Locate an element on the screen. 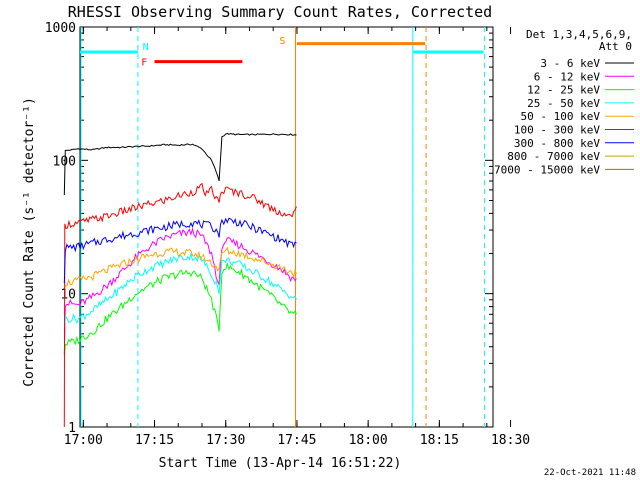  legend-entry-label: 25 - 50 keV is located at coordinates (563, 103).